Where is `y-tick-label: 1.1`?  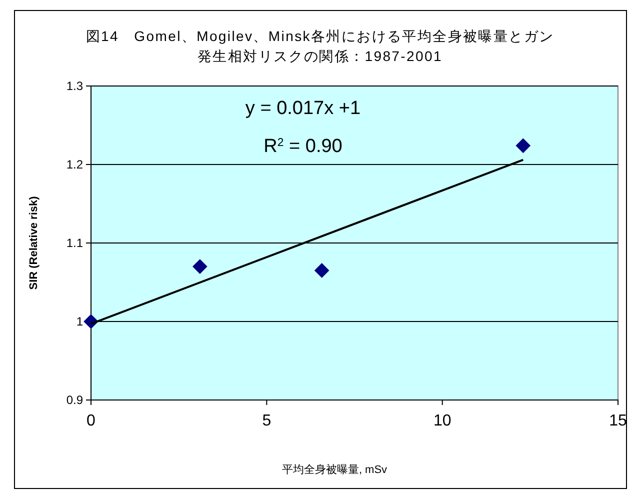 y-tick-label: 1.1 is located at coordinates (75, 243).